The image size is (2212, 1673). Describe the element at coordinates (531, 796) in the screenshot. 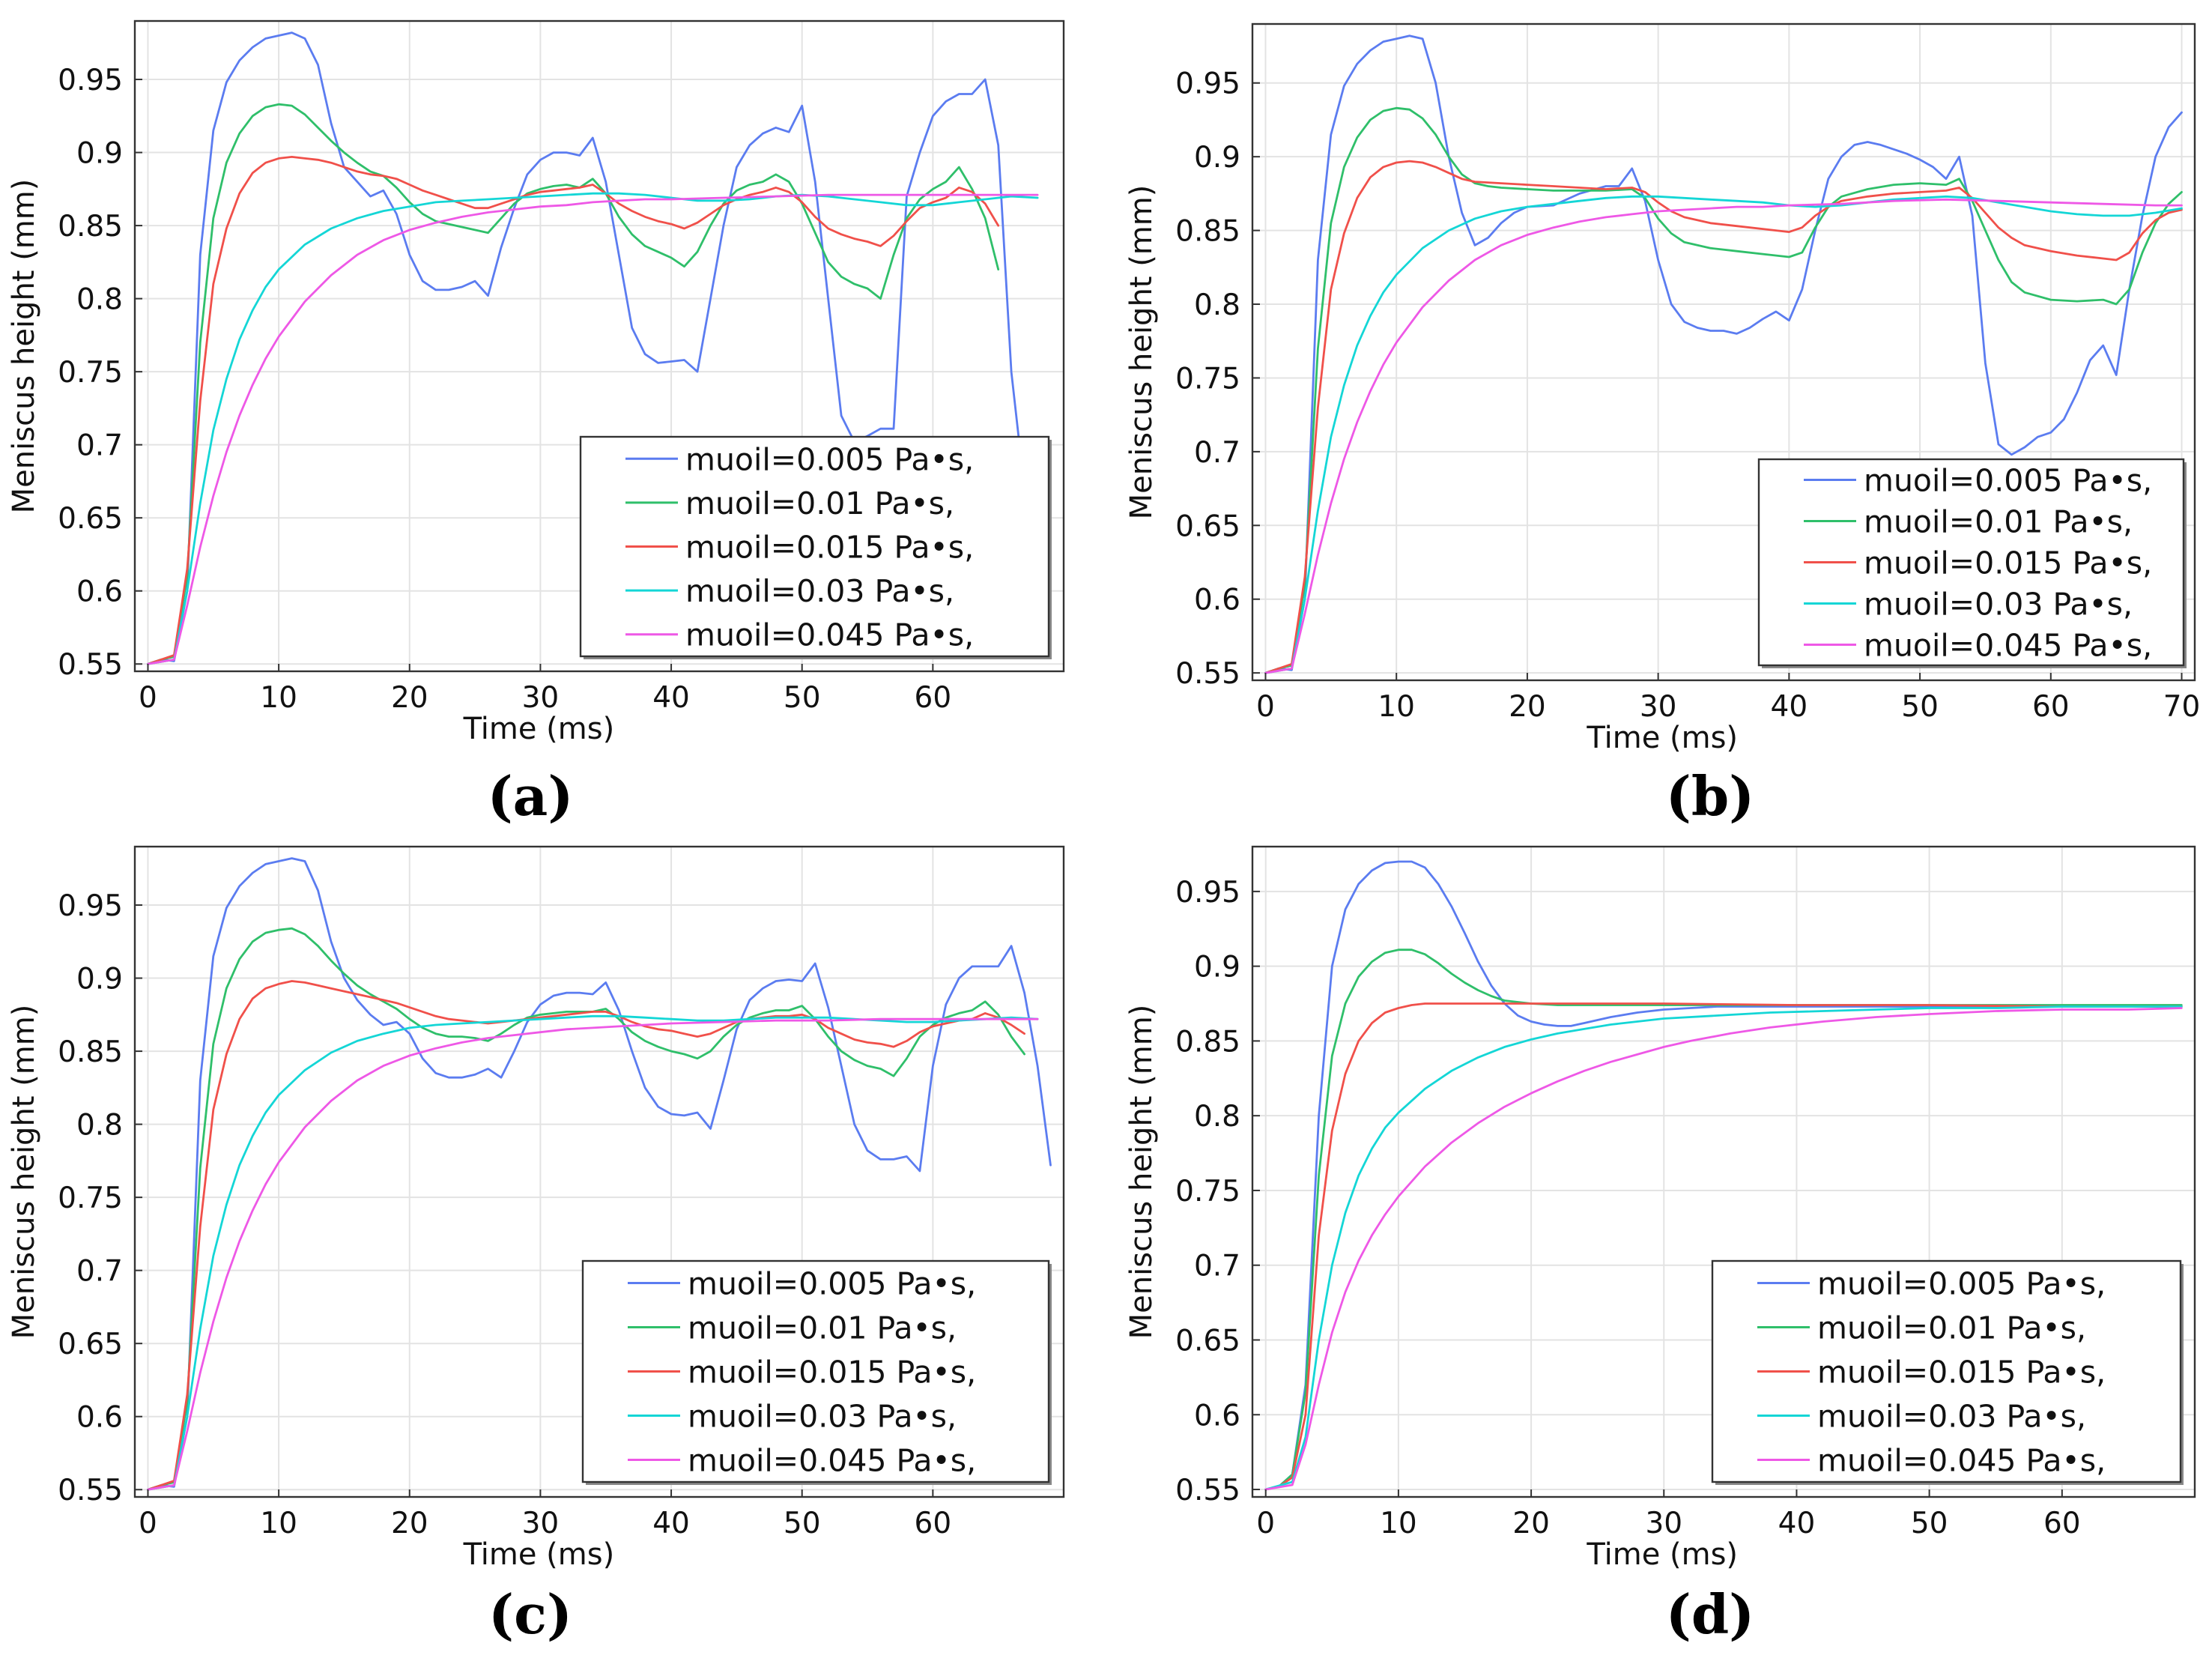

I see `panel-caption: (a)` at that location.